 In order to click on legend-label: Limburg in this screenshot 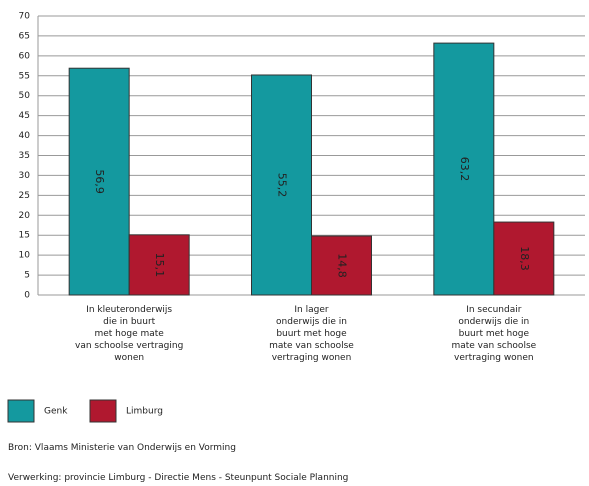, I will do `click(144, 412)`.